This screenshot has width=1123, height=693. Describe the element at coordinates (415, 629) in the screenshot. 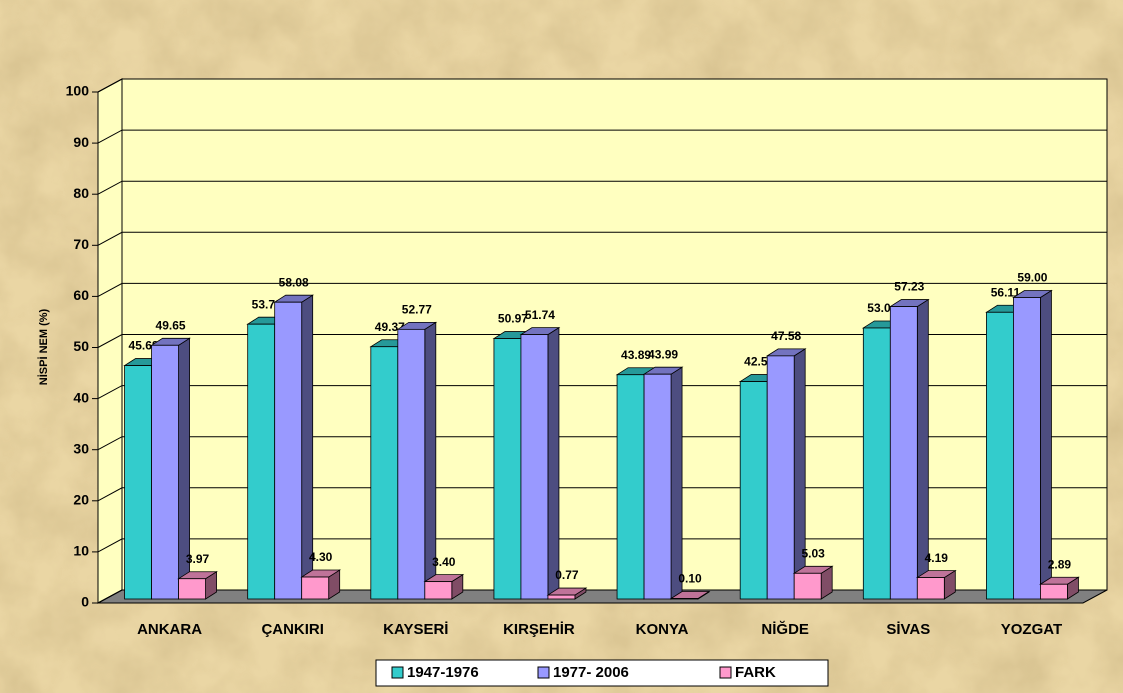

I see `x-tick-label: KAYSERİ` at that location.